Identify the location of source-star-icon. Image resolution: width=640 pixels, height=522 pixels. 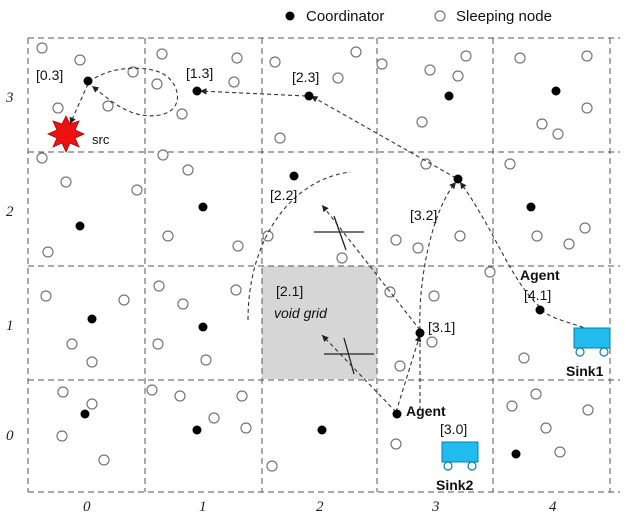
(66, 134).